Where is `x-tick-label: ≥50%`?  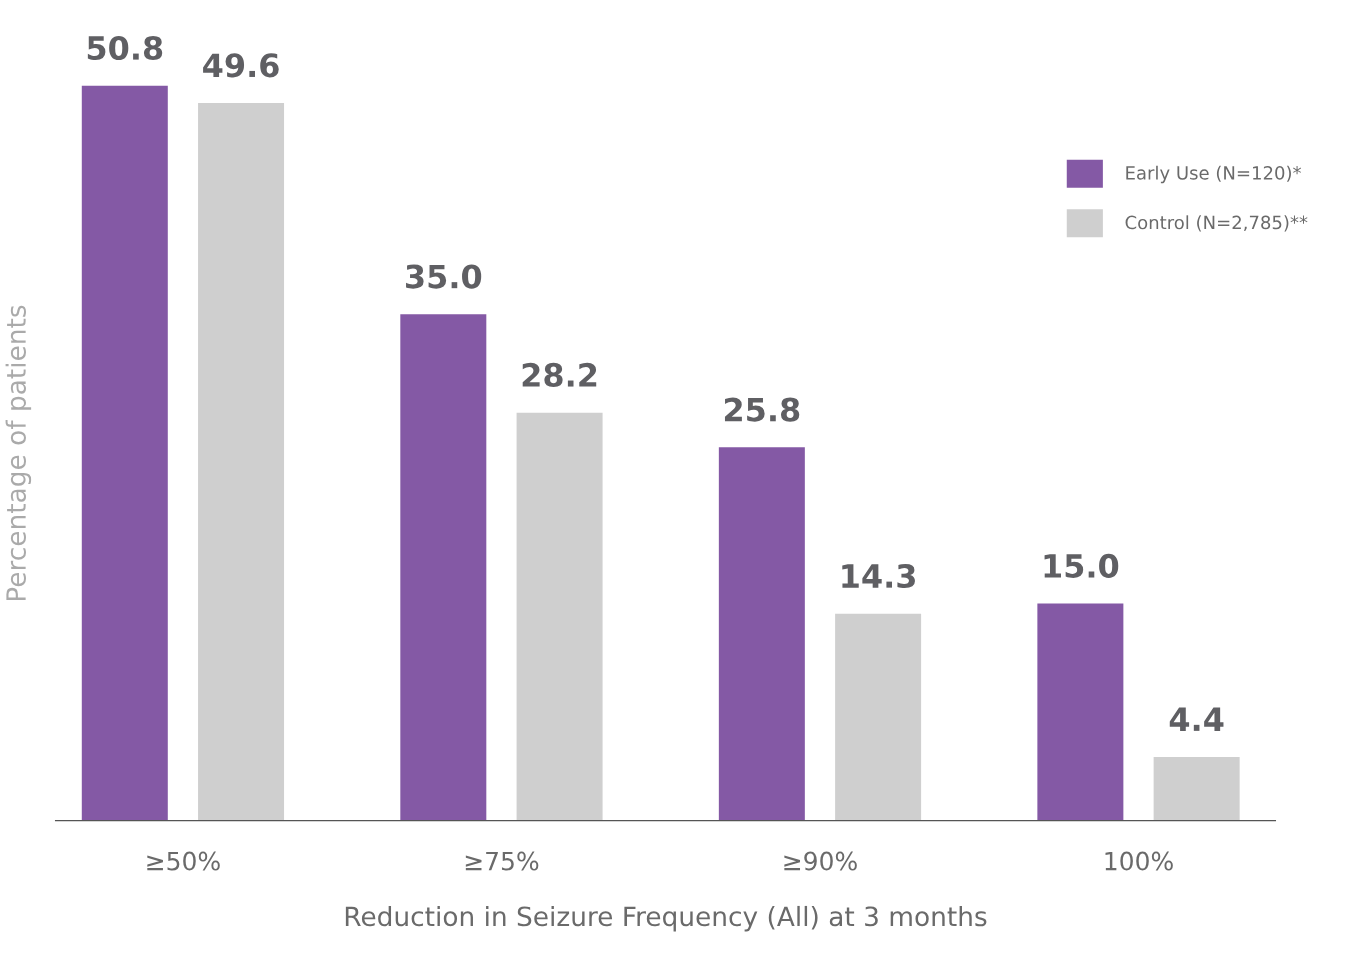 x-tick-label: ≥50% is located at coordinates (183, 861).